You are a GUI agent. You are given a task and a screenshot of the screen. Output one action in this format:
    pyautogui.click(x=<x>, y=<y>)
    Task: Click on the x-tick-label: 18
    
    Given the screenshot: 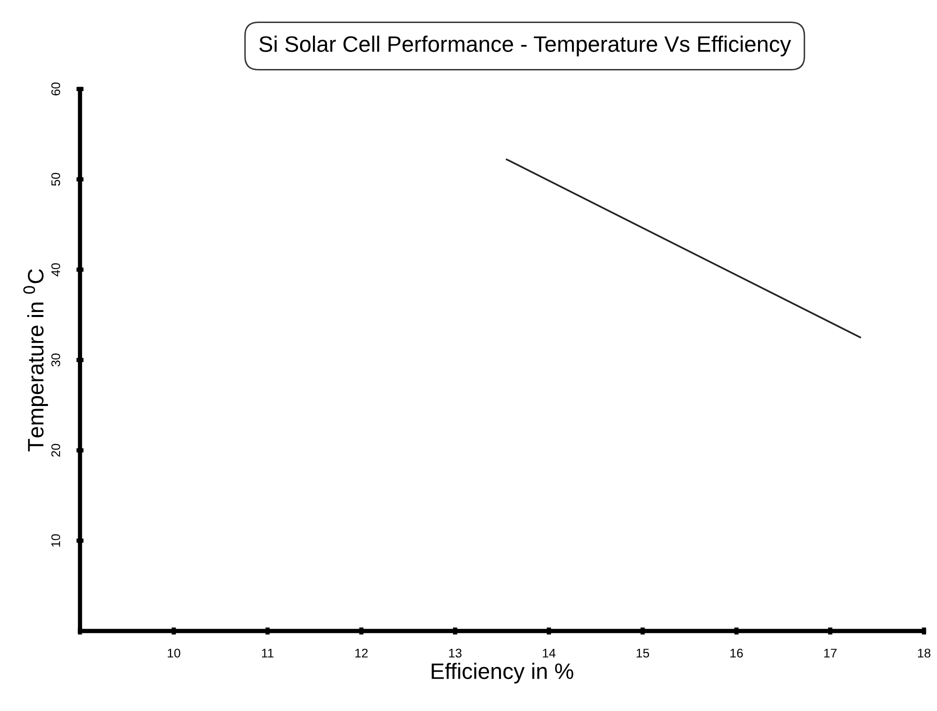 What is the action you would take?
    pyautogui.click(x=924, y=653)
    